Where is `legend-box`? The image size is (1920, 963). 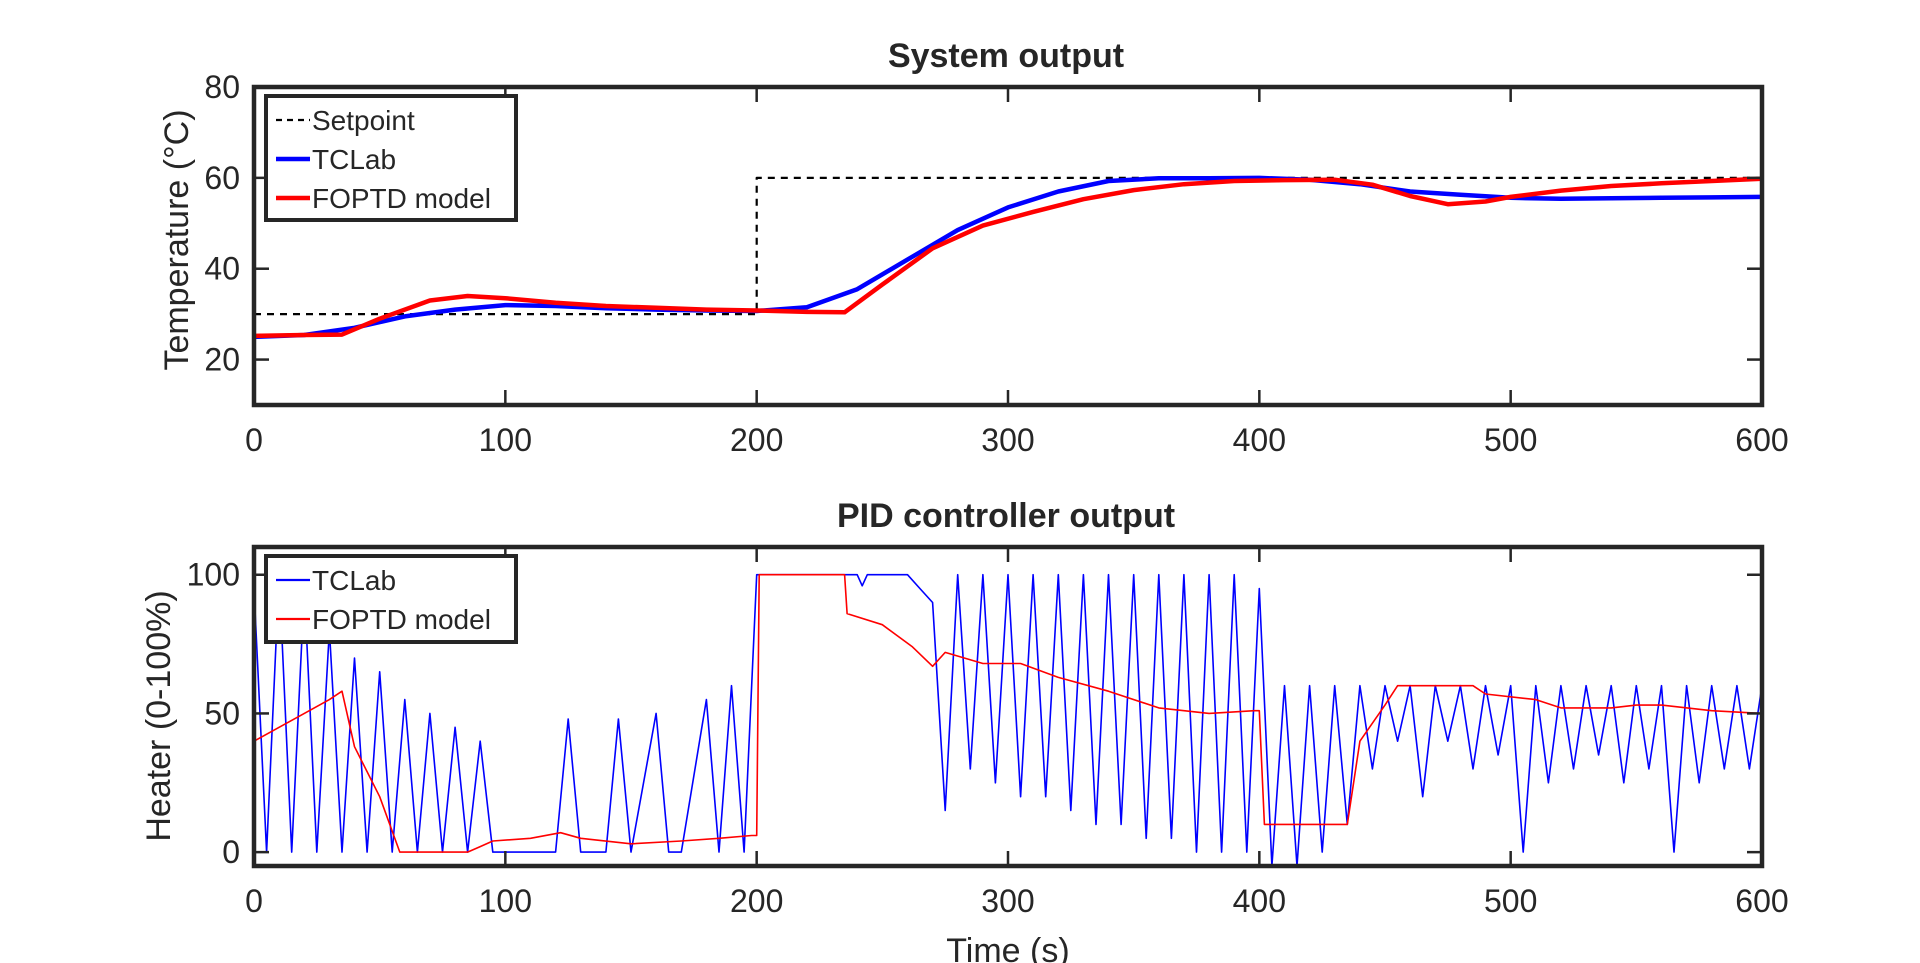
legend-box is located at coordinates (391, 599).